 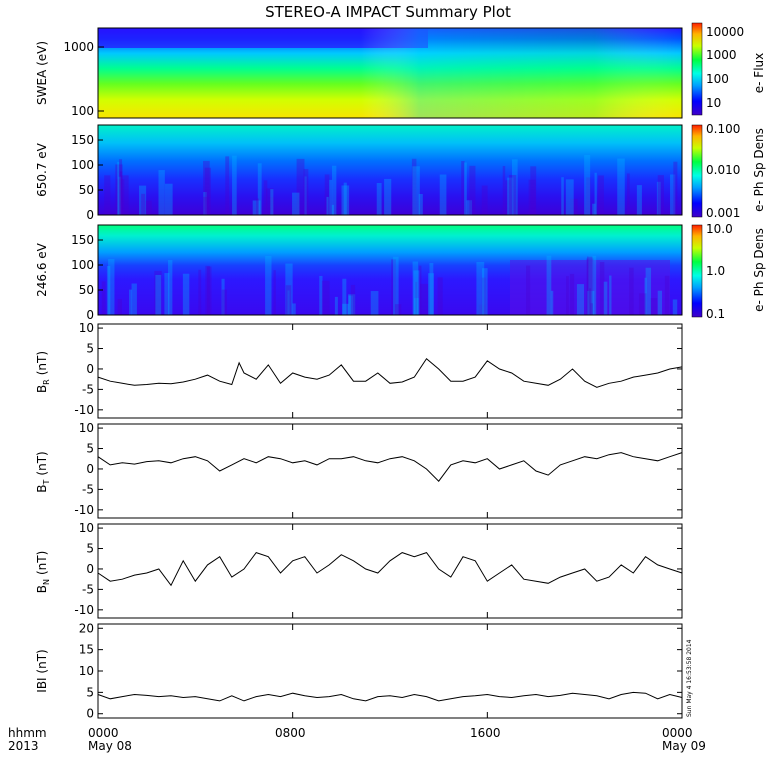 What do you see at coordinates (90, 215) in the screenshot?
I see `pad-ytick-0: 0` at bounding box center [90, 215].